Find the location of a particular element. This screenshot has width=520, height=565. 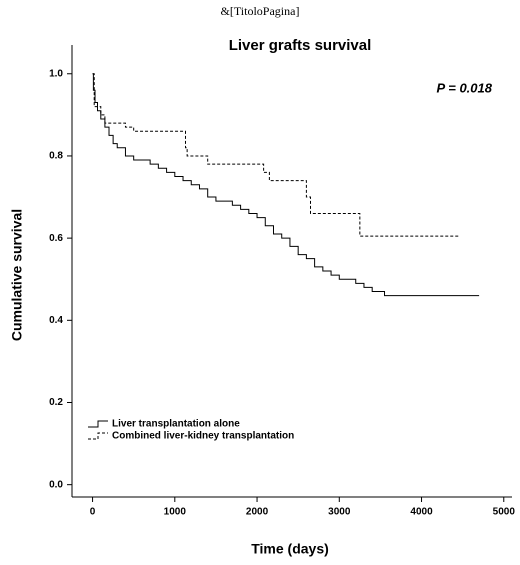

x-axis-label: Time (days) is located at coordinates (290, 549).